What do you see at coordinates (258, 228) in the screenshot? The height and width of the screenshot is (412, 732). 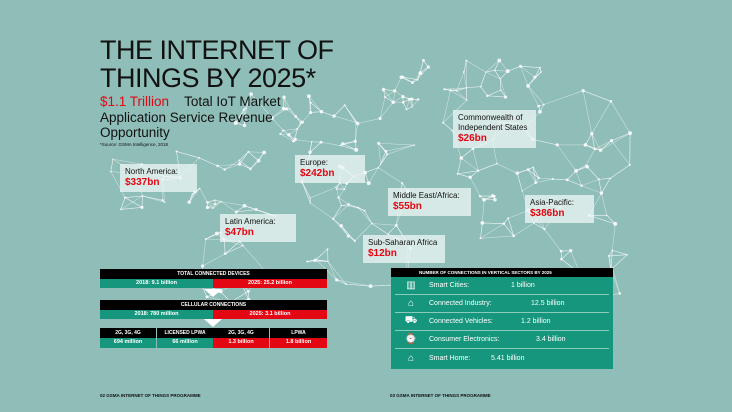 I see `region-latin-america: Latin America: $47bn` at bounding box center [258, 228].